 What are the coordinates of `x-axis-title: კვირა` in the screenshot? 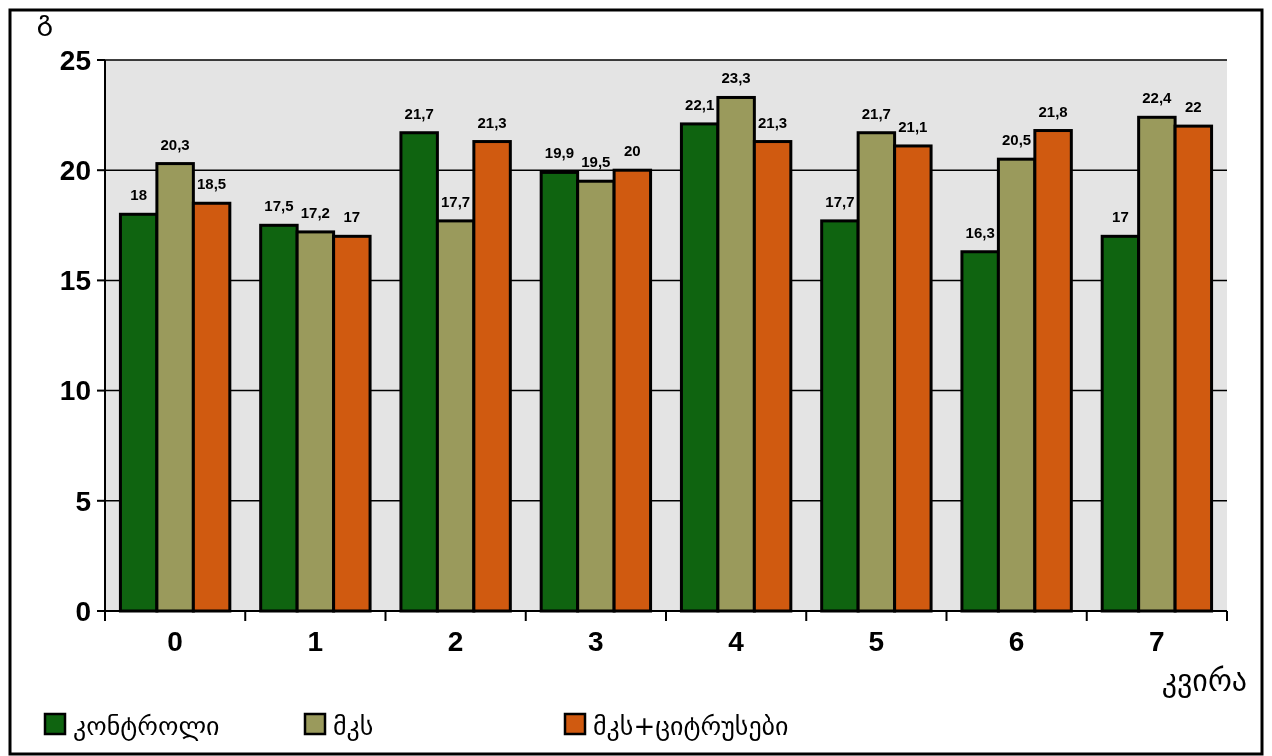 It's located at (1204, 680).